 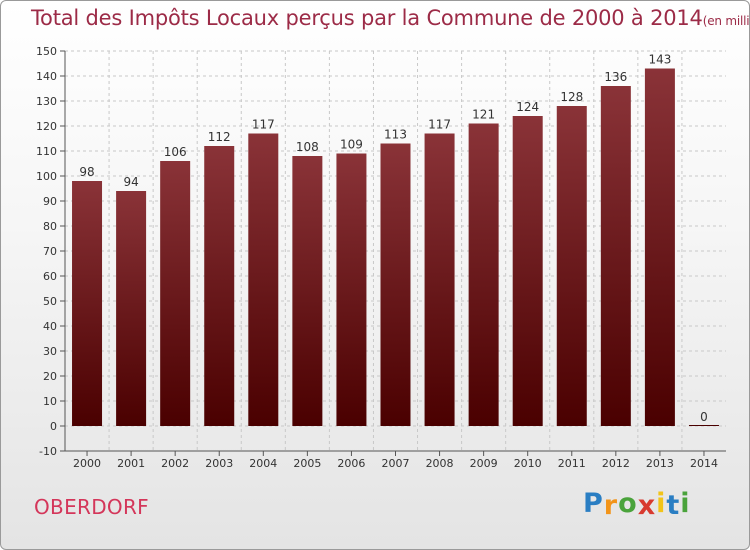 What do you see at coordinates (46, 51) in the screenshot?
I see `y-tick-label: 150` at bounding box center [46, 51].